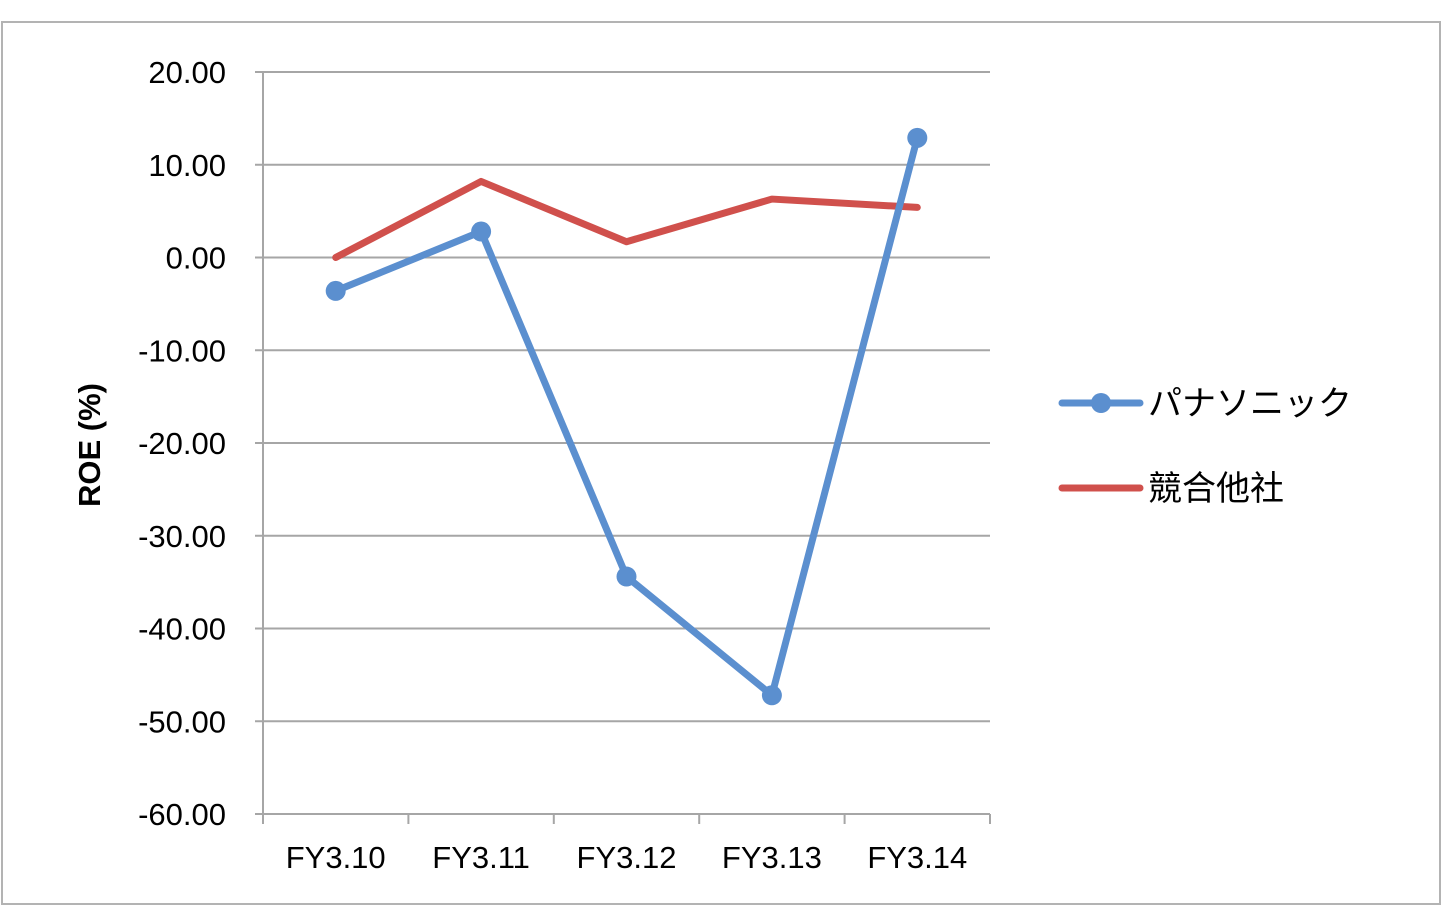 The image size is (1444, 908). What do you see at coordinates (1250, 404) in the screenshot?
I see `legend-label: パナソニック` at bounding box center [1250, 404].